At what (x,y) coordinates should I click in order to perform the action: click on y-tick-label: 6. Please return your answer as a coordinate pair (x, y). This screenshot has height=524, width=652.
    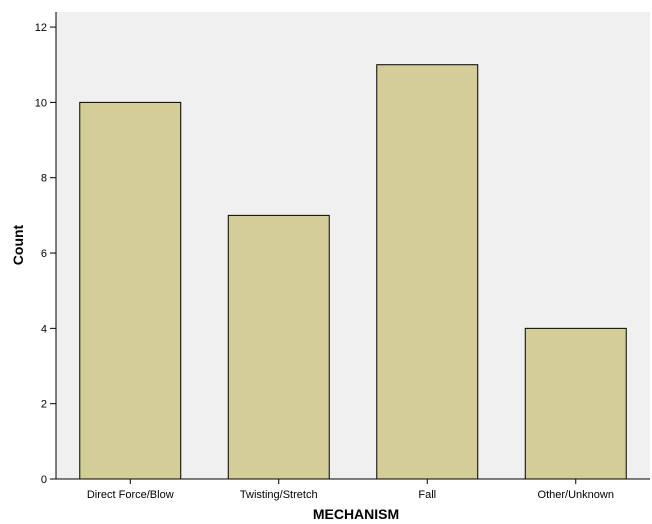
    Looking at the image, I should click on (44, 254).